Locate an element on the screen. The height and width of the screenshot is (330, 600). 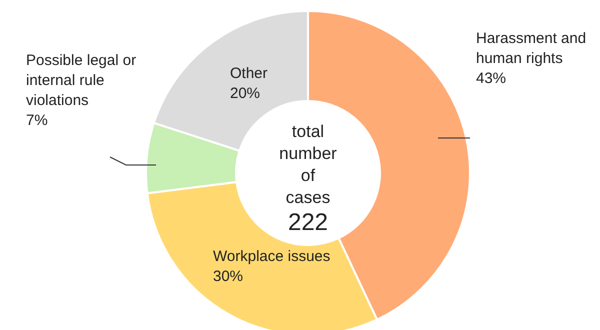
text: 222 is located at coordinates (308, 223).